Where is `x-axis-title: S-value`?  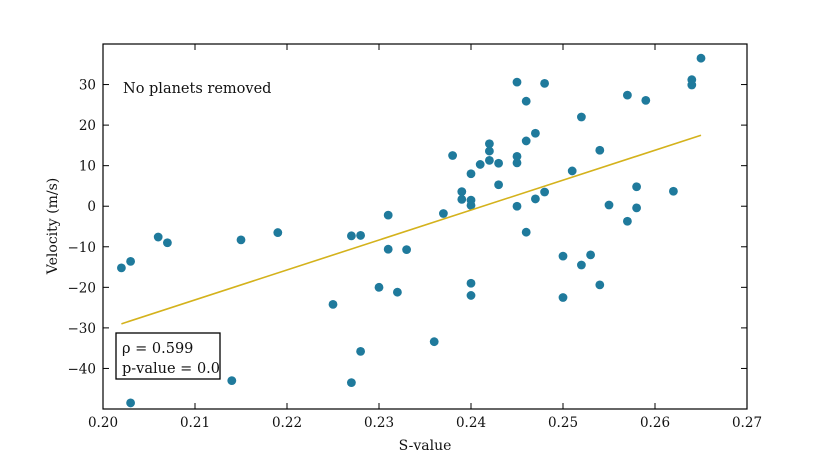
x-axis-title: S-value is located at coordinates (425, 446).